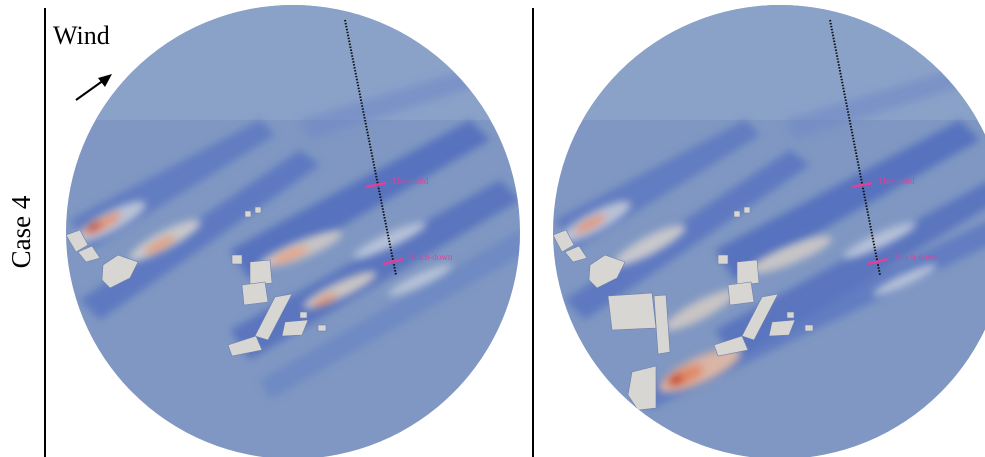 The width and height of the screenshot is (985, 457). Describe the element at coordinates (370, 147) in the screenshot. I see `glide-path-line-left` at that location.